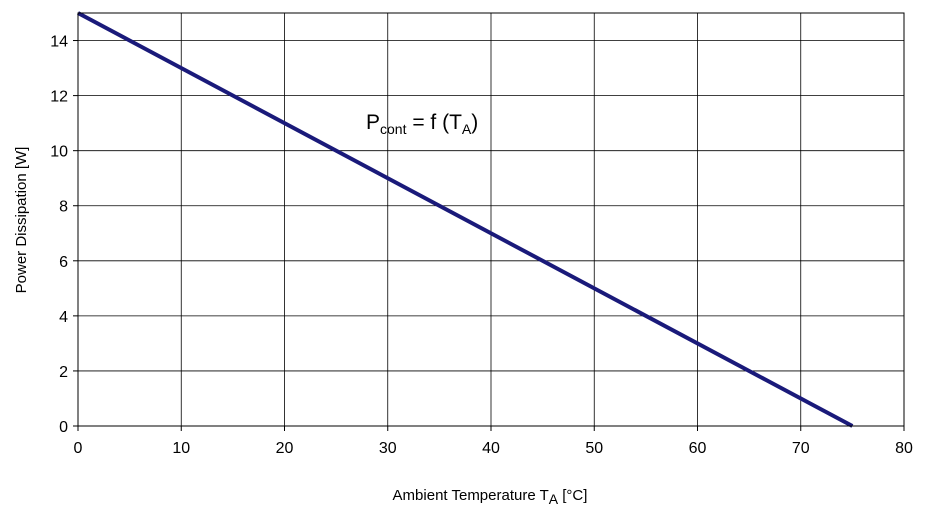  What do you see at coordinates (59, 97) in the screenshot?
I see `y-tick-label: 12` at bounding box center [59, 97].